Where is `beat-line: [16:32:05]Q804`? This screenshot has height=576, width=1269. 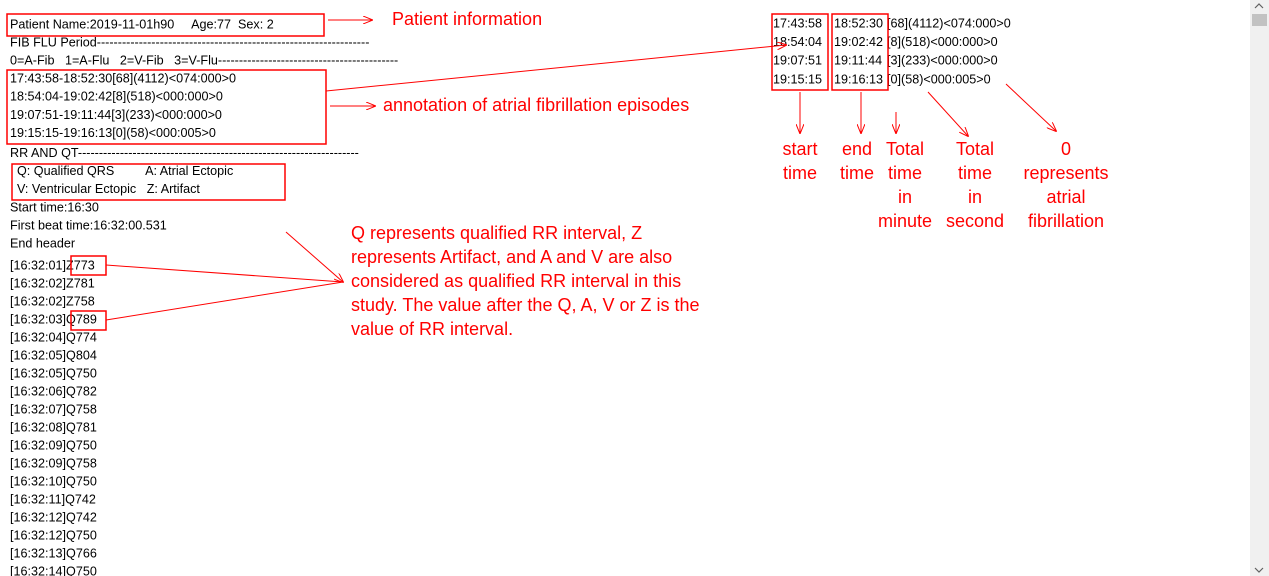 beat-line: [16:32:05]Q804 is located at coordinates (53, 355).